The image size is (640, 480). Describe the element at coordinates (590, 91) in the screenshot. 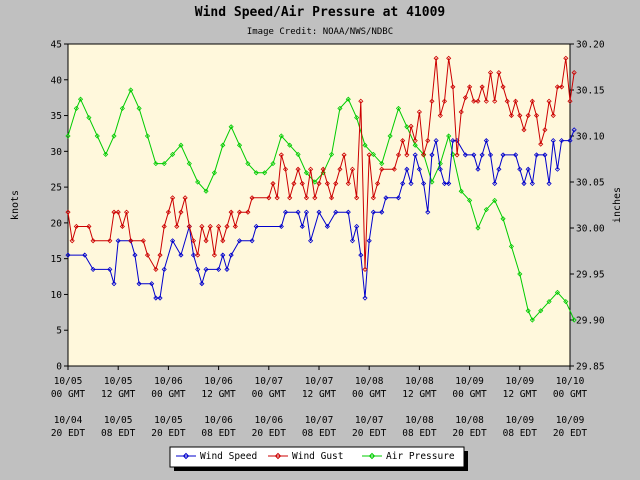

I see `y-right-tick-label: 30.15` at that location.